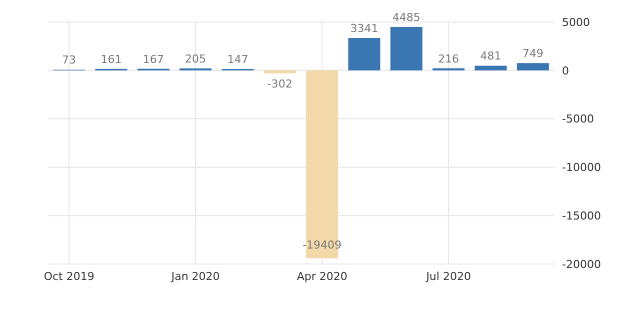 This screenshot has height=323, width=620. I want to click on x-tick-label: Jan 2020, so click(195, 276).